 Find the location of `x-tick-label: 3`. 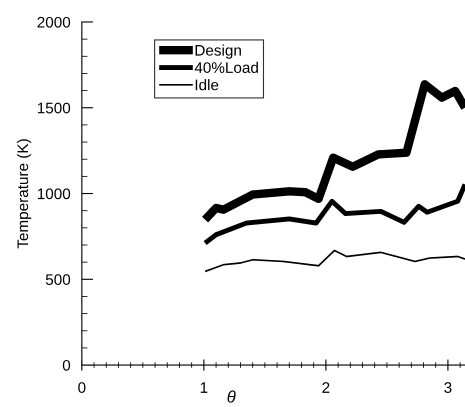

x-tick-label: 3 is located at coordinates (448, 387).